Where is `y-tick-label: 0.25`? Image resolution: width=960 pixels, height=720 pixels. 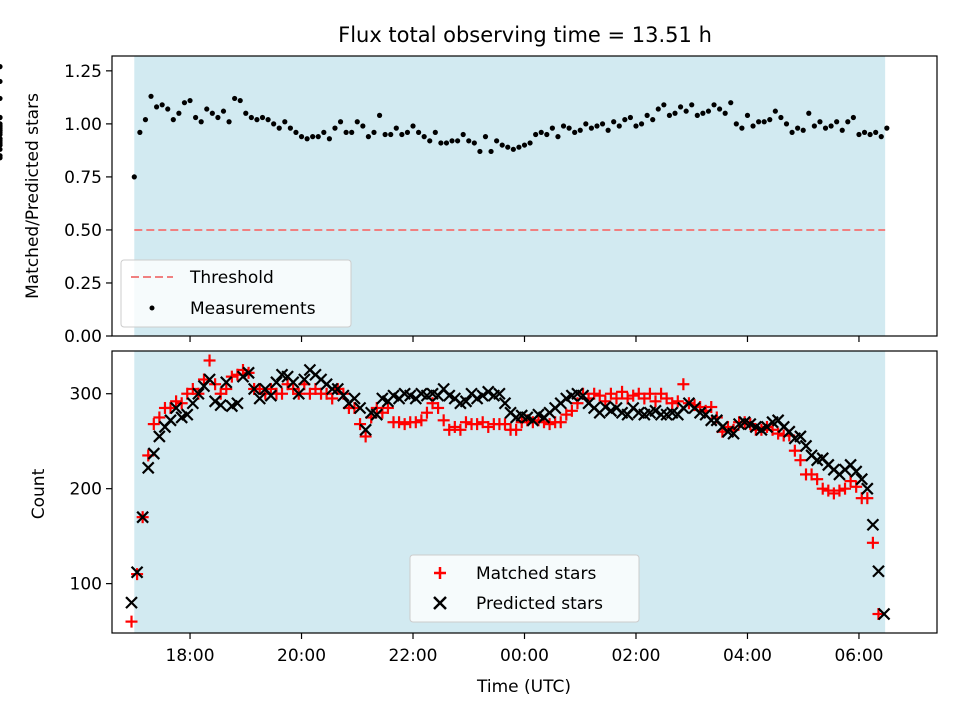 y-tick-label: 0.25 is located at coordinates (83, 284).